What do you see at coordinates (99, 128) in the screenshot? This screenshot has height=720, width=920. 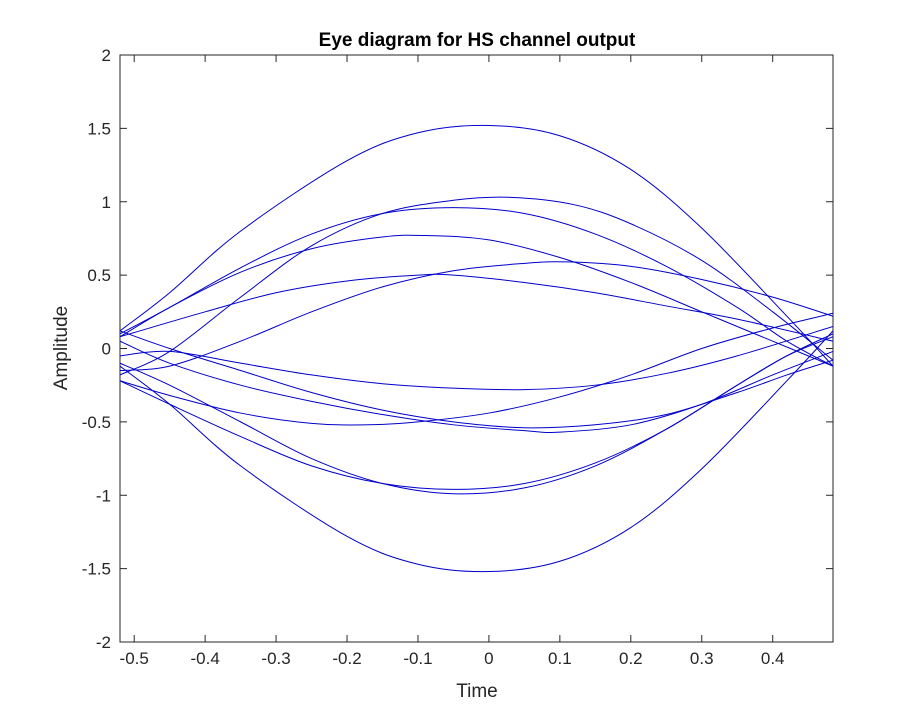 I see `y-tick-label: 1.5` at bounding box center [99, 128].